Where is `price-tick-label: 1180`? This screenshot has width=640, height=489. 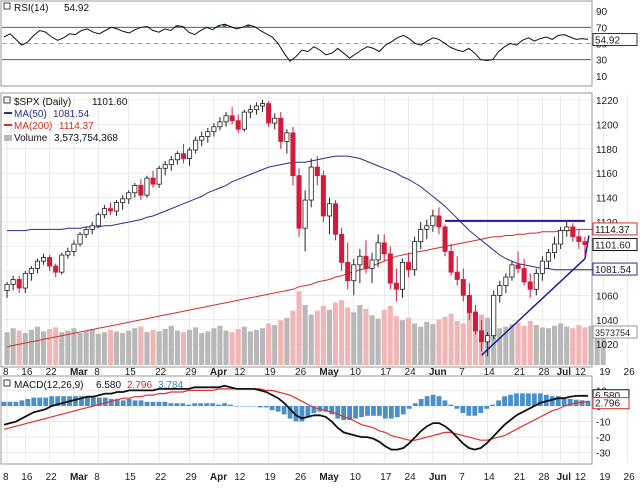
price-tick-label: 1180 is located at coordinates (607, 150).